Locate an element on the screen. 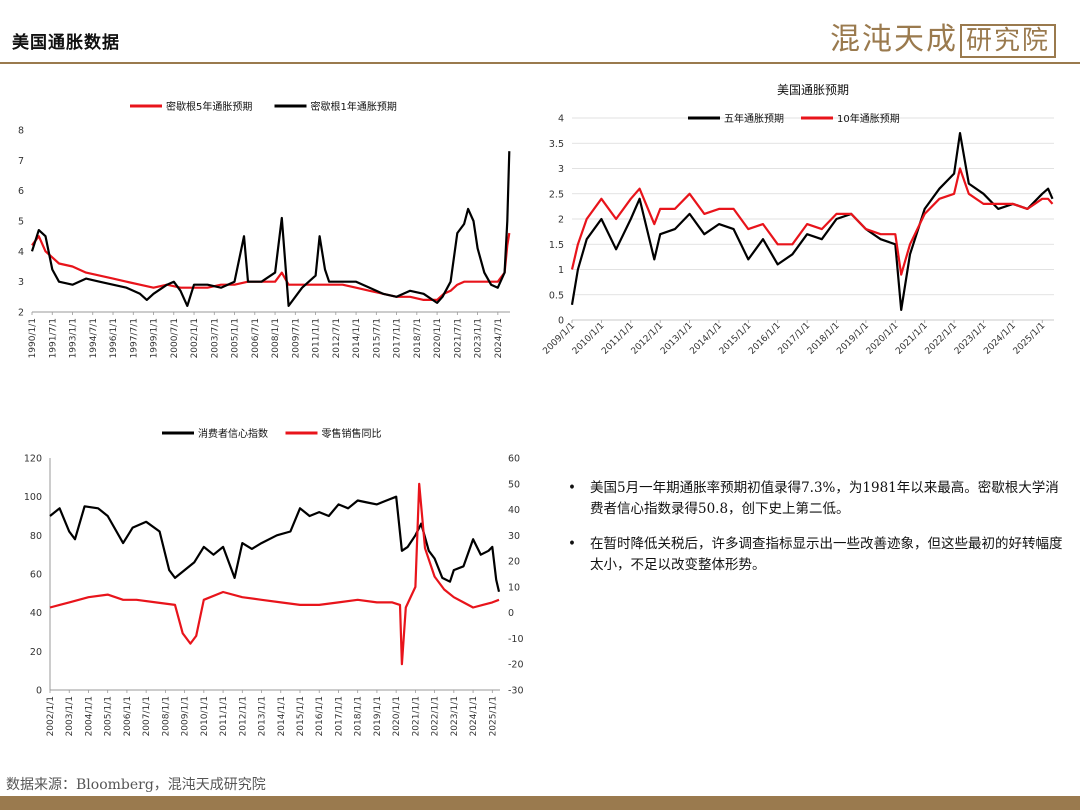 The width and height of the screenshot is (1080, 810). x-tick-label: 1999/1/1 is located at coordinates (155, 338).